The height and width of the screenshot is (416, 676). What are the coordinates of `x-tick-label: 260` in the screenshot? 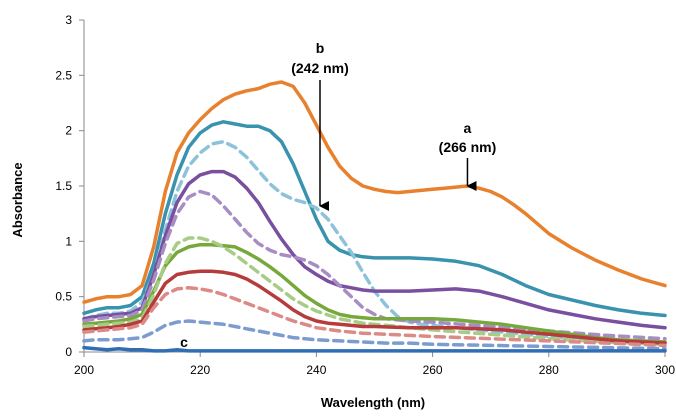 It's located at (433, 370).